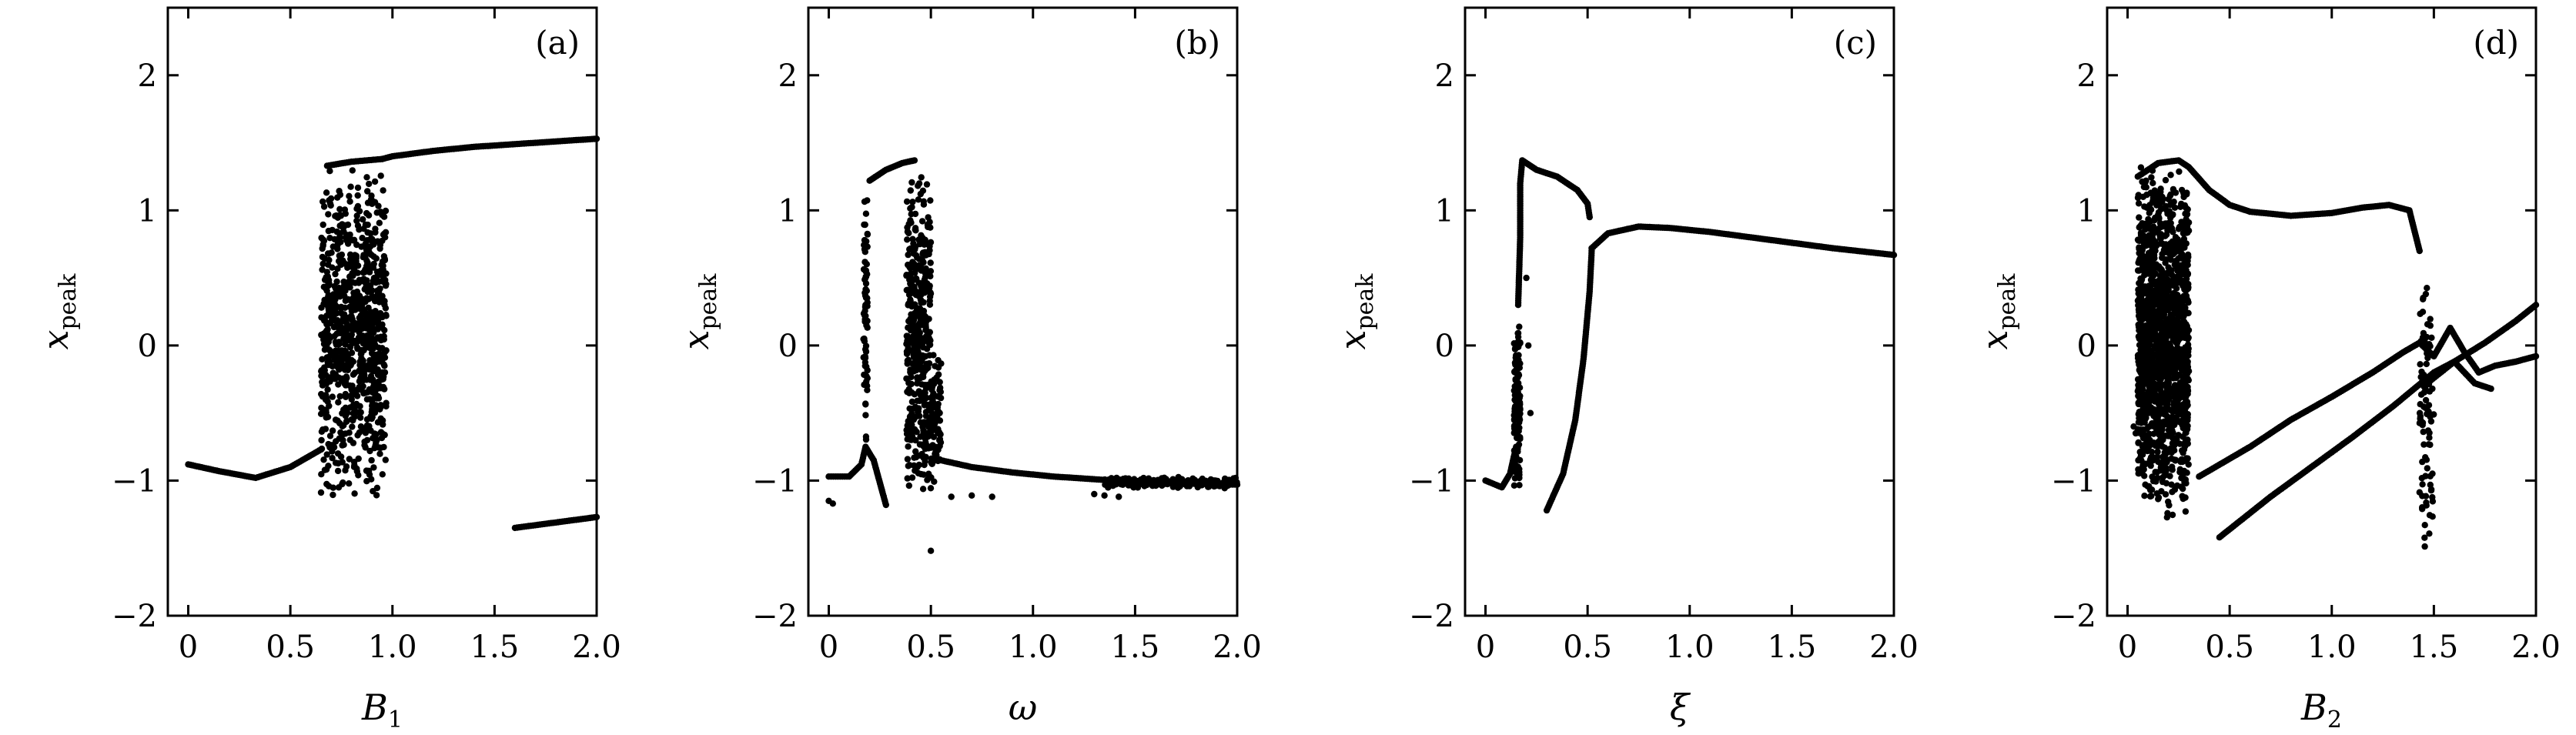 The image size is (2576, 735). Describe the element at coordinates (68, 302) in the screenshot. I see `y-axis-label-sub: peak` at that location.